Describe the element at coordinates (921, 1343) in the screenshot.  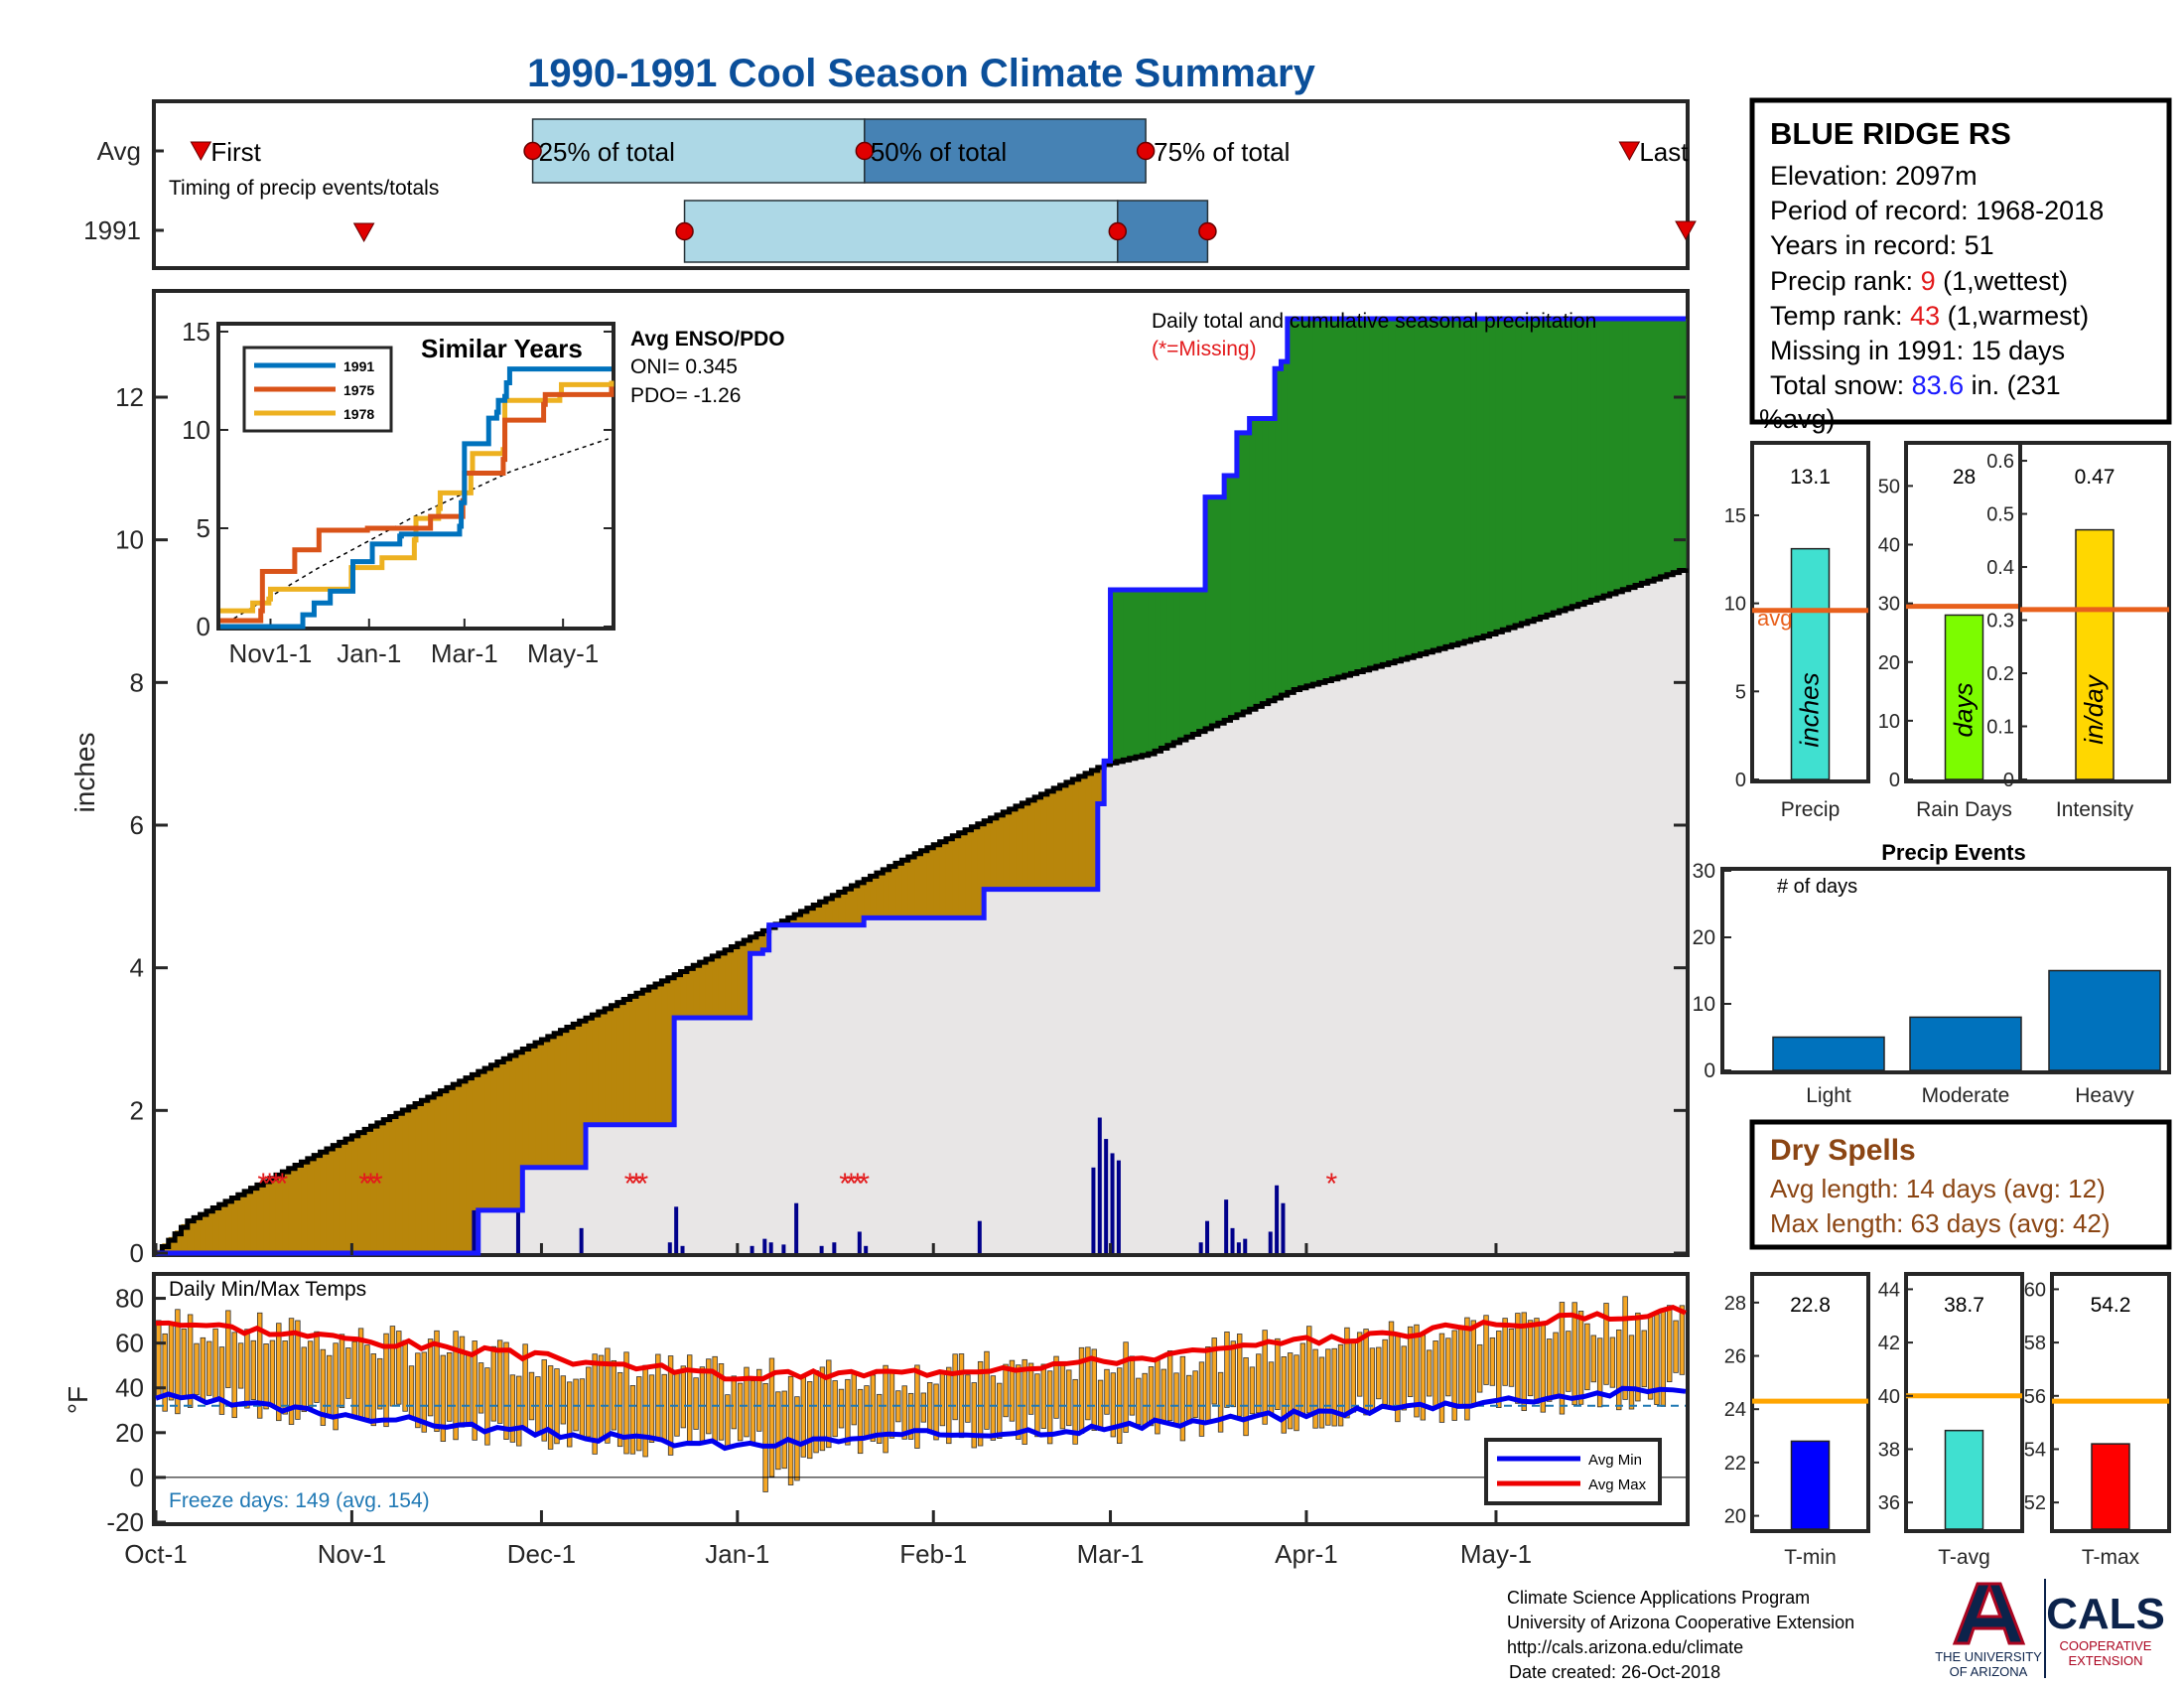
I see `avg-max-line` at that location.